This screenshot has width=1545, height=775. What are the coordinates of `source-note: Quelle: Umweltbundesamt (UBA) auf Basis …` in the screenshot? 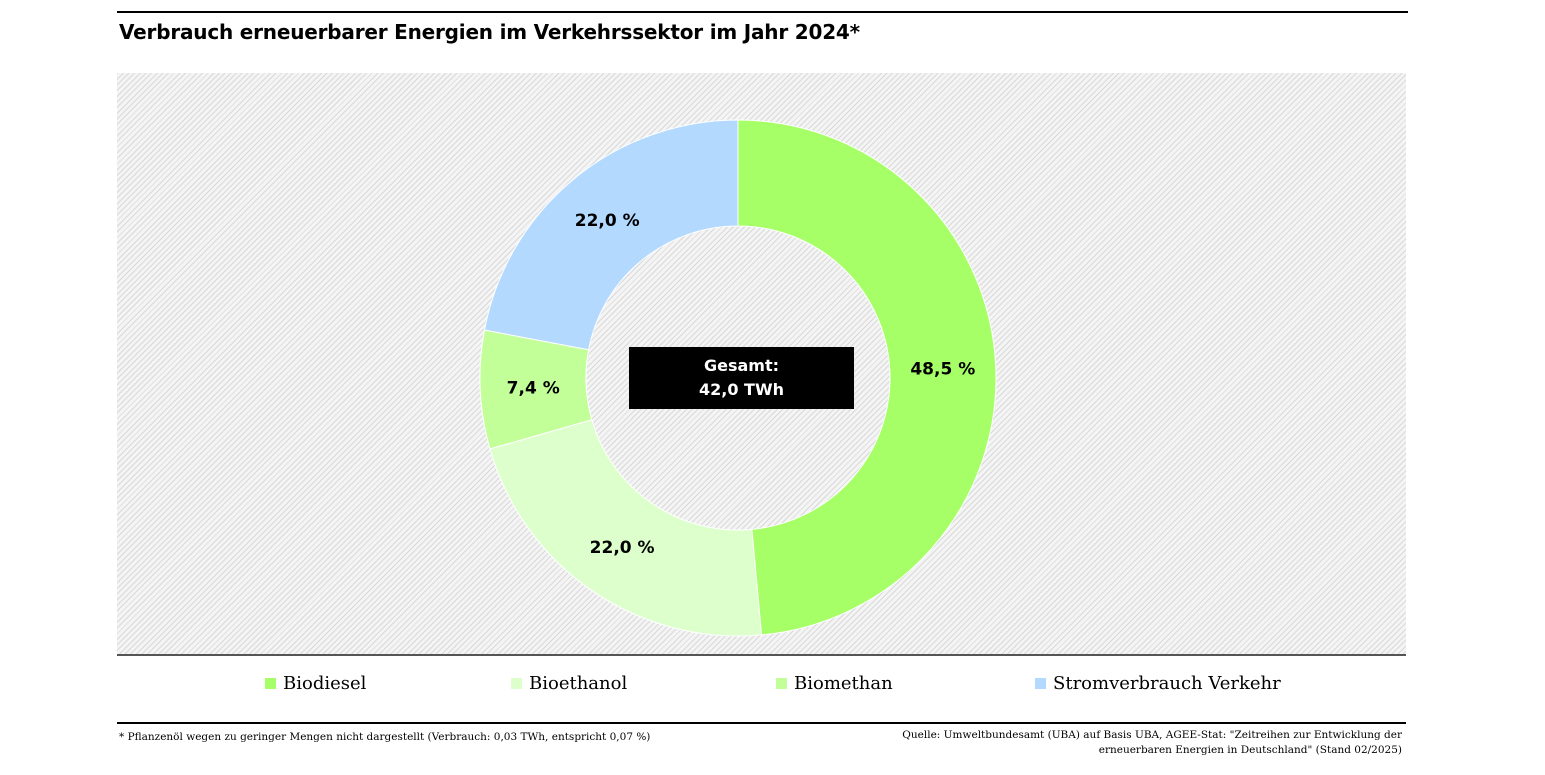 It's located at (1152, 743).